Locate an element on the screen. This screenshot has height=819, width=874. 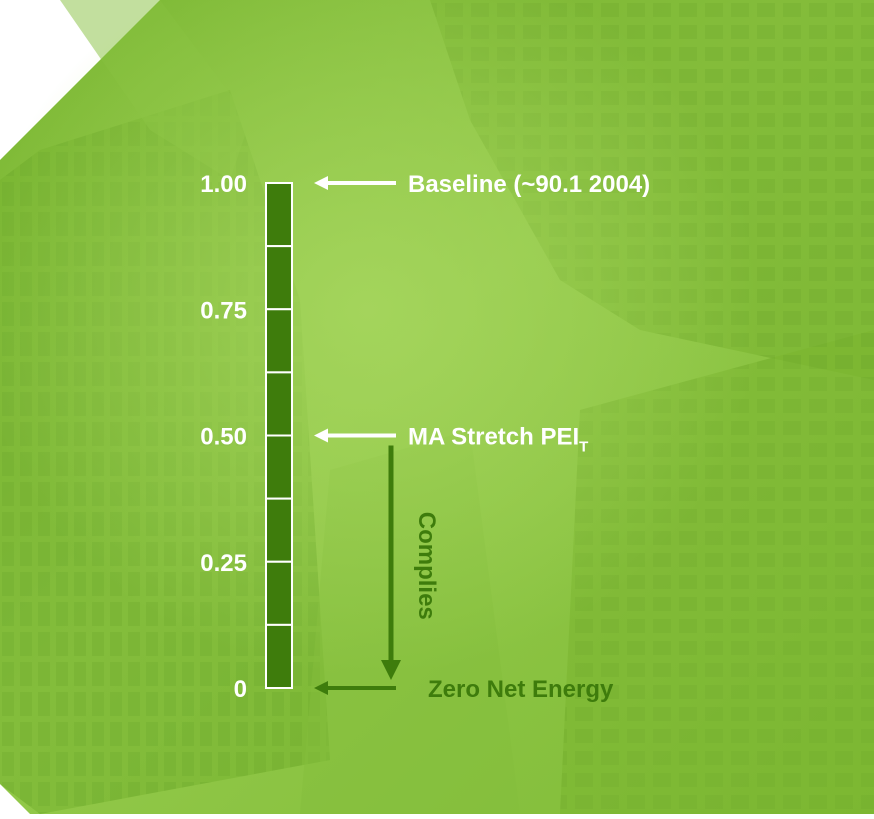
tick-label: 0.75 is located at coordinates (223, 310).